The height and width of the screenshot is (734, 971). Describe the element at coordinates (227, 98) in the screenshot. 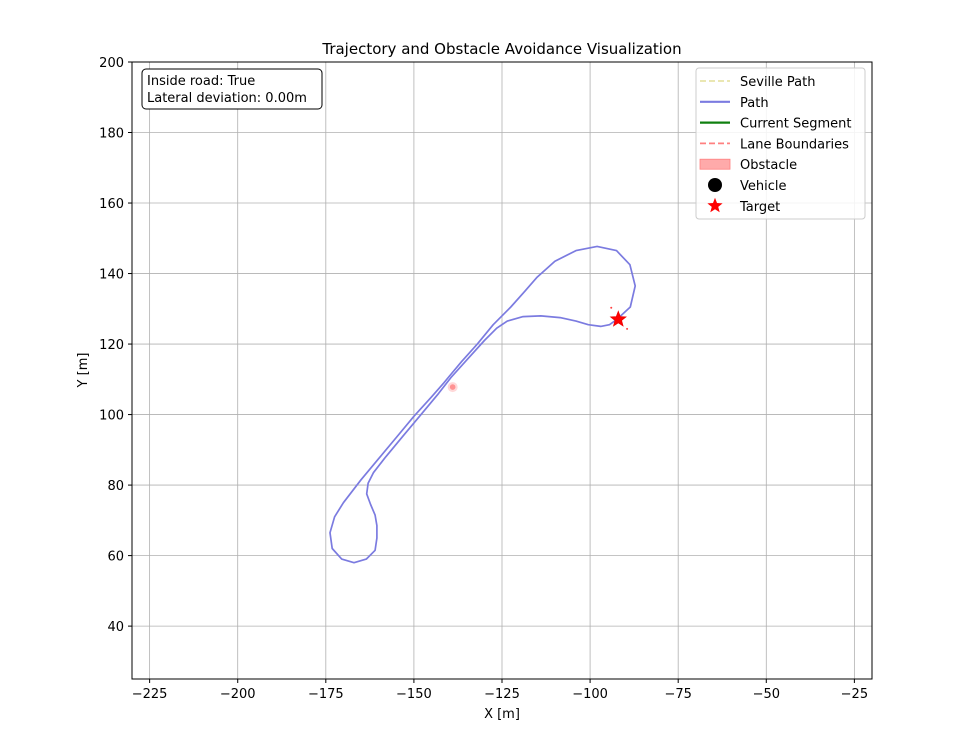

I see `info-lateral-deviation: Lateral deviation: 0.00m` at that location.